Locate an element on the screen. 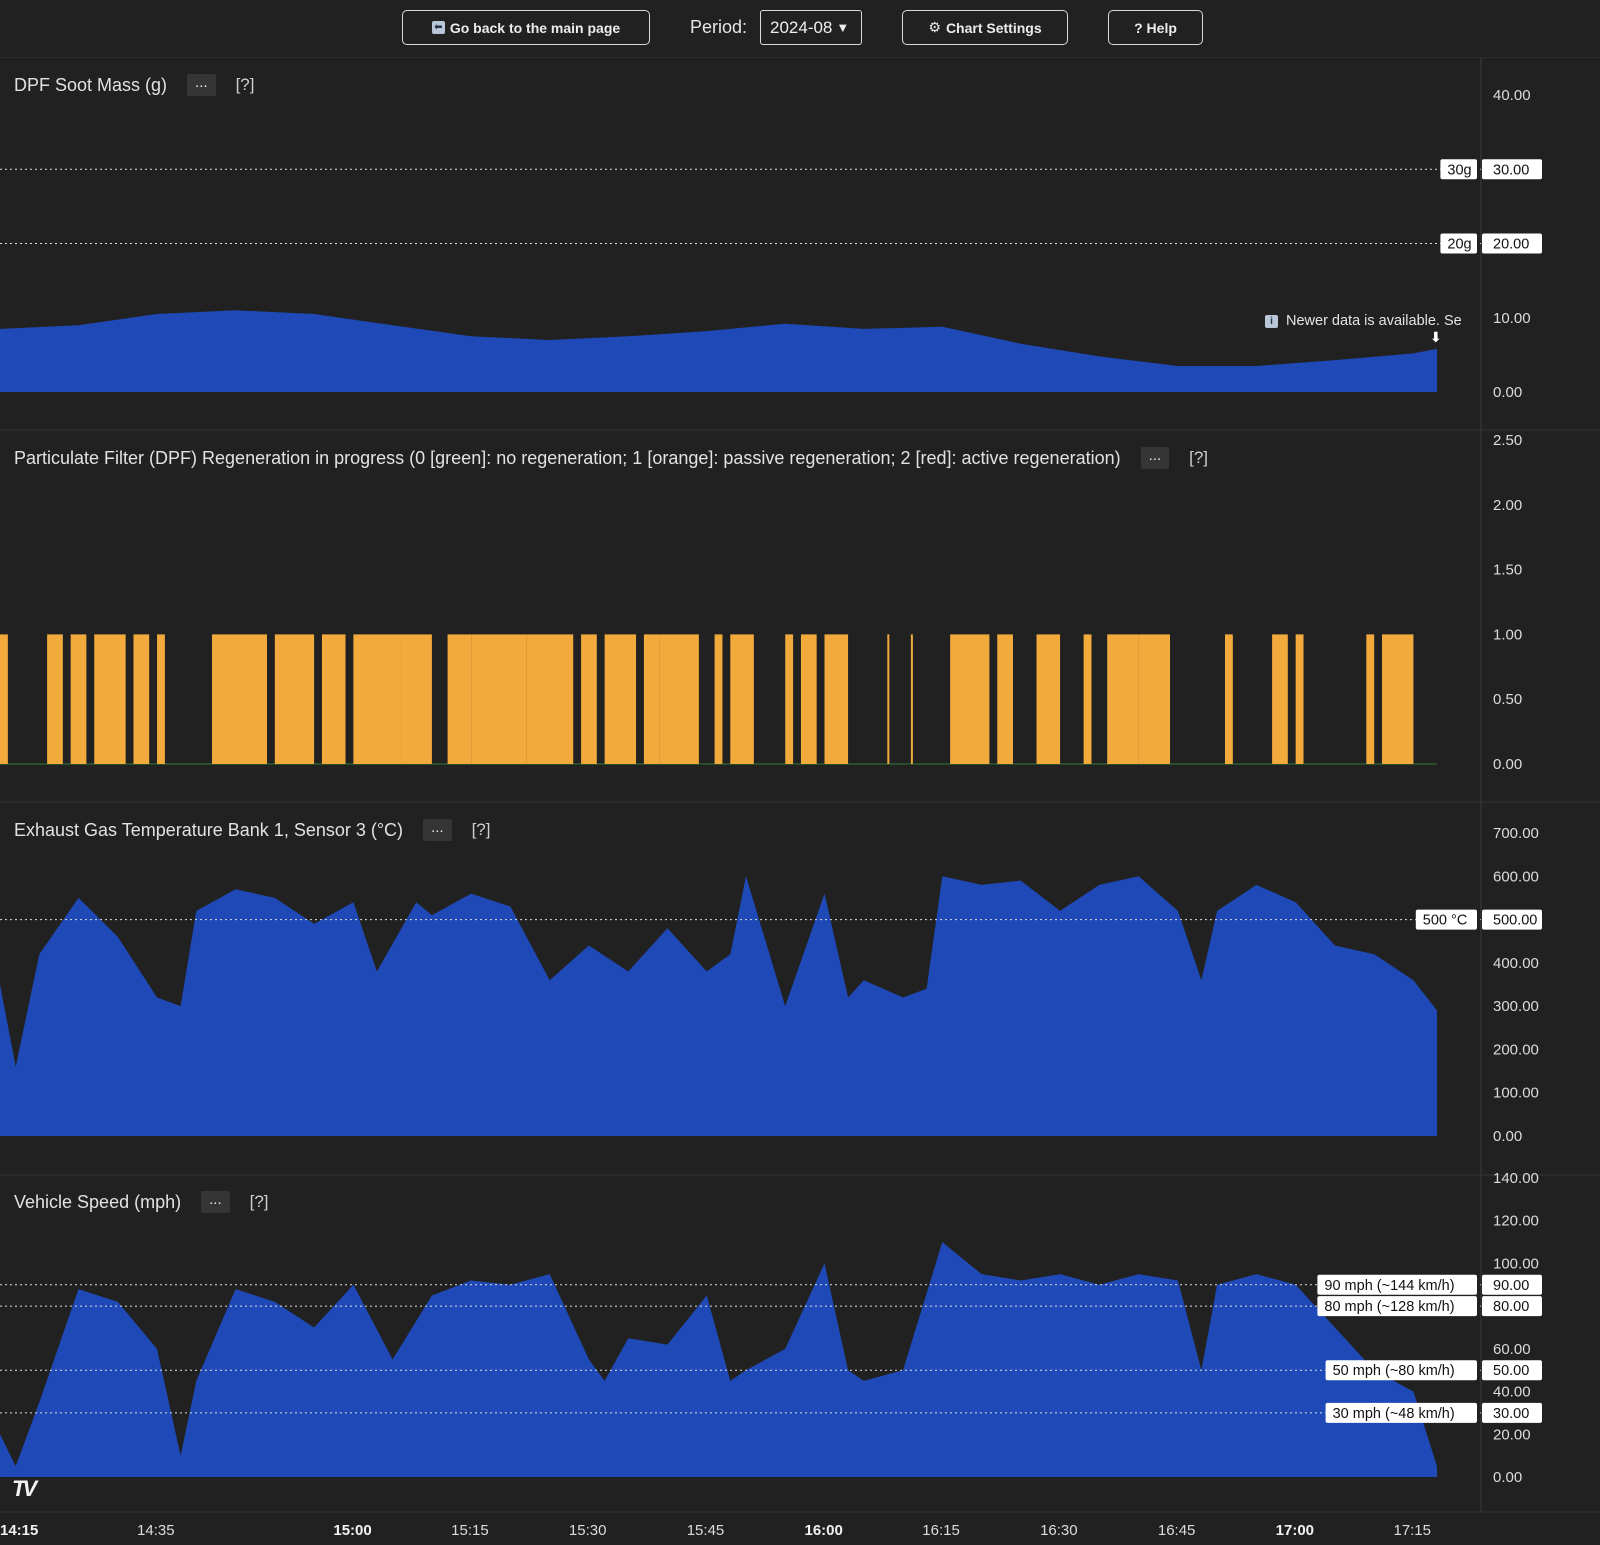  speed-help-link: [?] is located at coordinates (259, 1201).